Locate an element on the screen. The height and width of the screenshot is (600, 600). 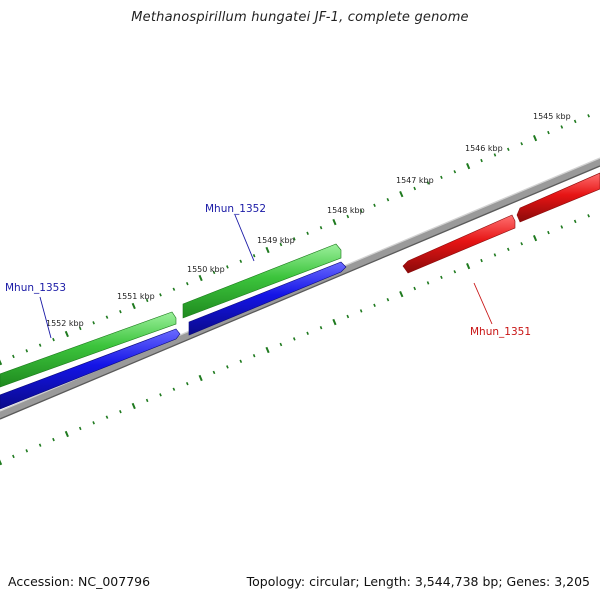
tick-label-1547: 1547 kbp is located at coordinates (415, 180).